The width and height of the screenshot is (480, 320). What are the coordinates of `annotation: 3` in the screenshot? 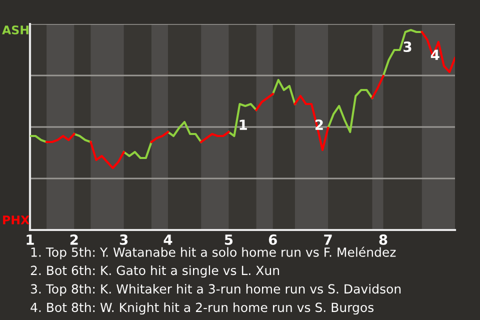 It's located at (408, 47).